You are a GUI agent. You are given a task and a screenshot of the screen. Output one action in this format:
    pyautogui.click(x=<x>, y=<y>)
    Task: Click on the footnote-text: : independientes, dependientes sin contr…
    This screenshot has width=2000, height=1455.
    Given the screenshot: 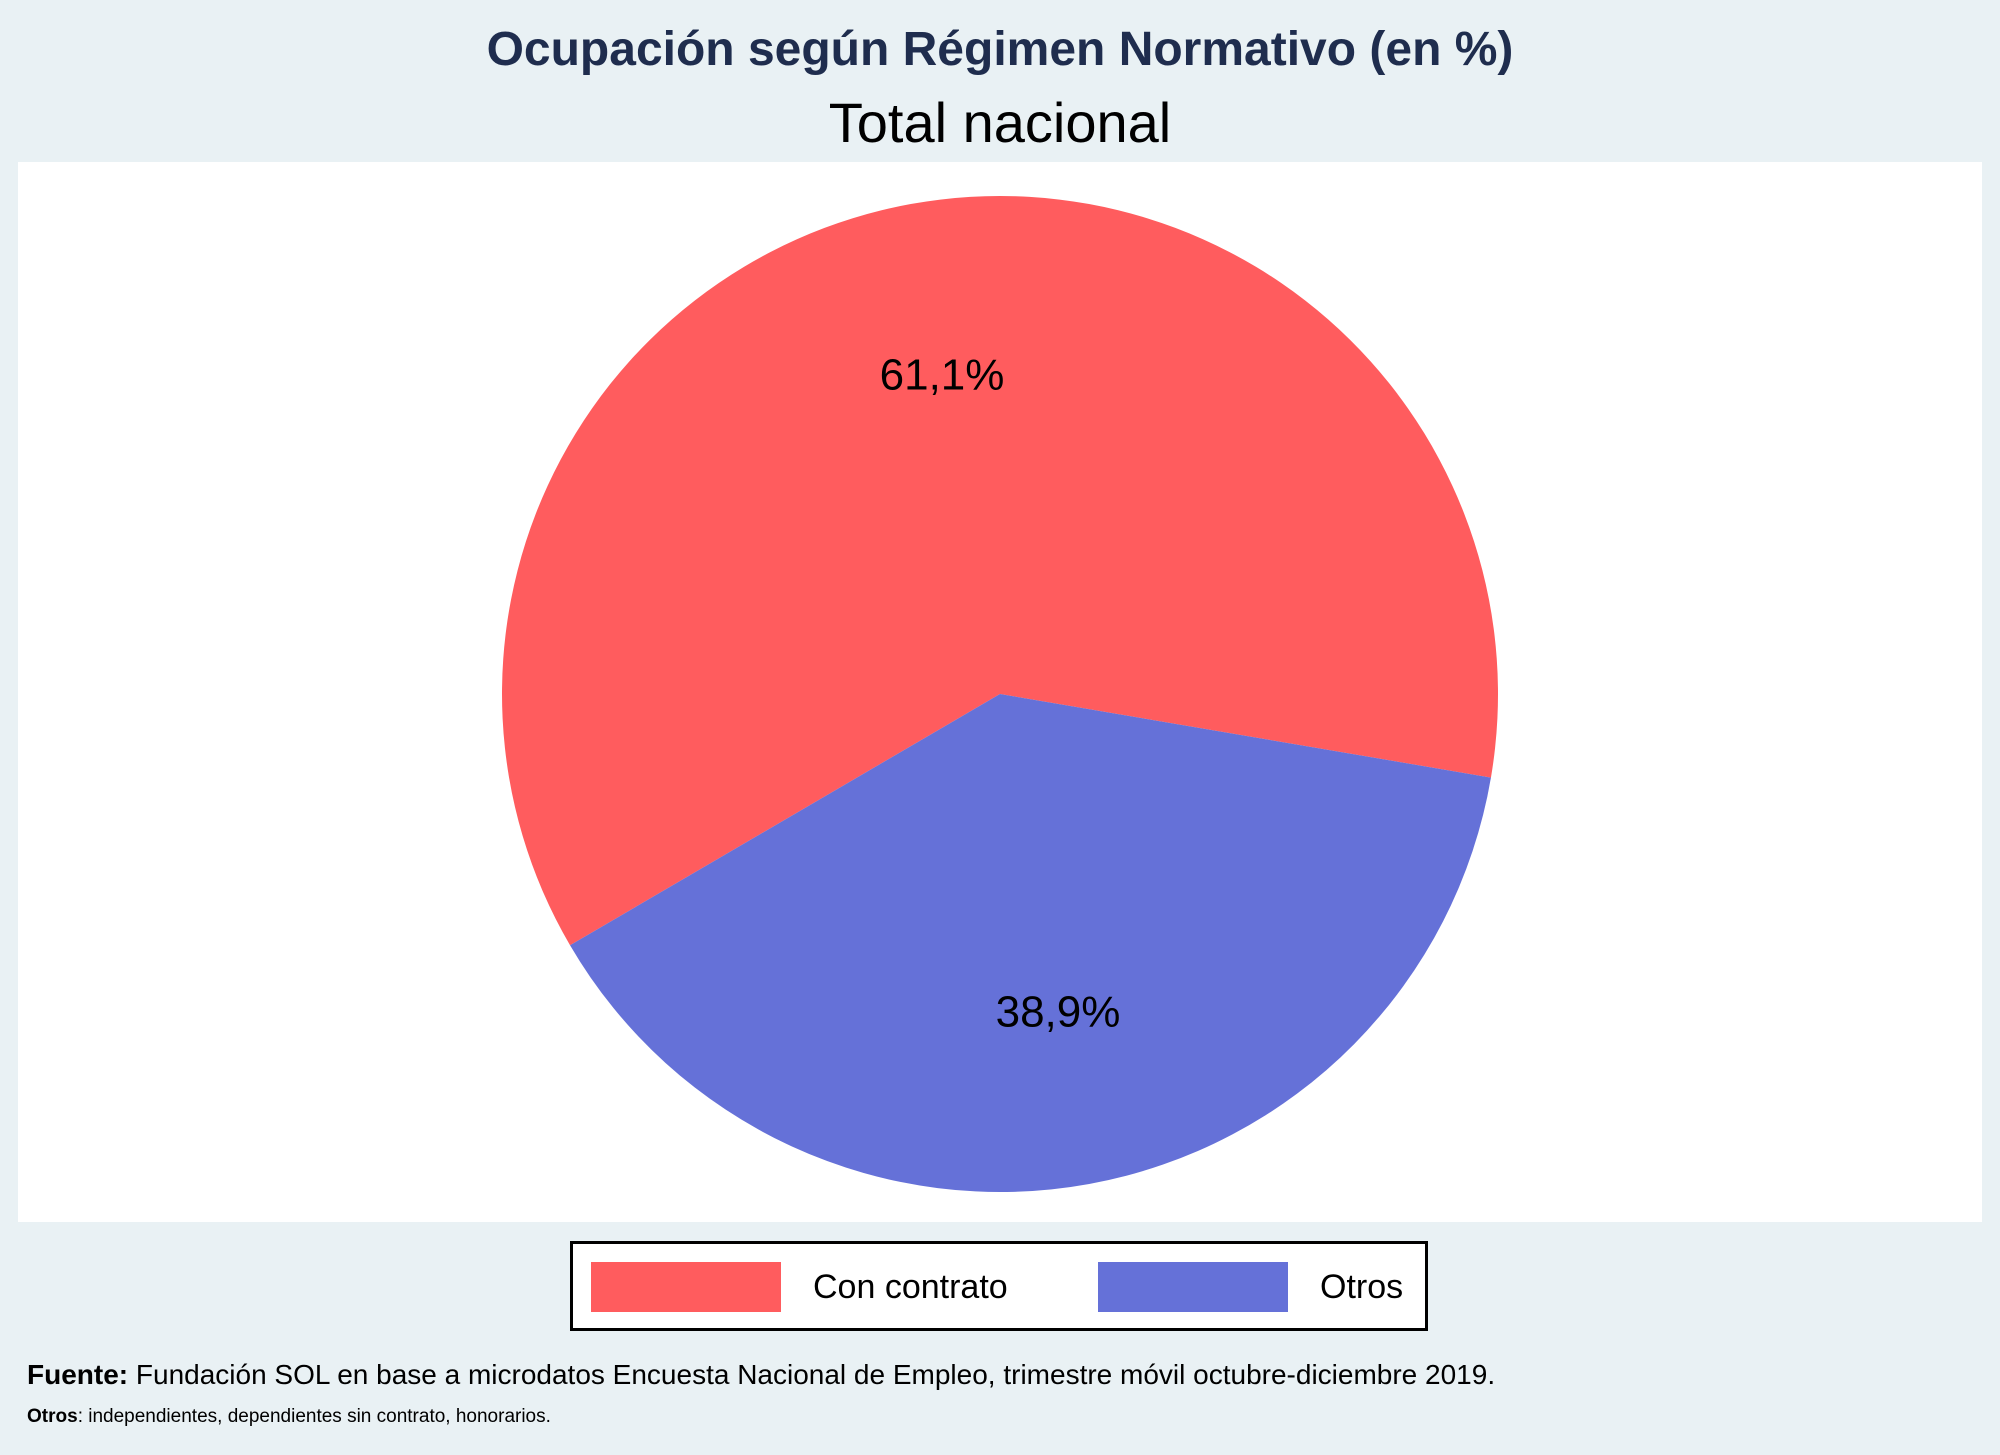 What is the action you would take?
    pyautogui.click(x=314, y=1416)
    